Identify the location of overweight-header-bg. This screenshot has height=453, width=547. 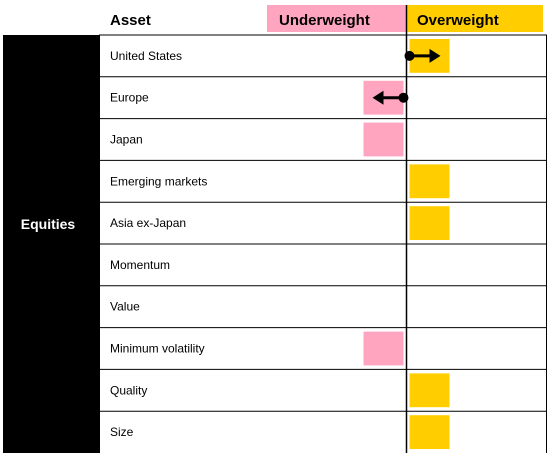
(475, 18).